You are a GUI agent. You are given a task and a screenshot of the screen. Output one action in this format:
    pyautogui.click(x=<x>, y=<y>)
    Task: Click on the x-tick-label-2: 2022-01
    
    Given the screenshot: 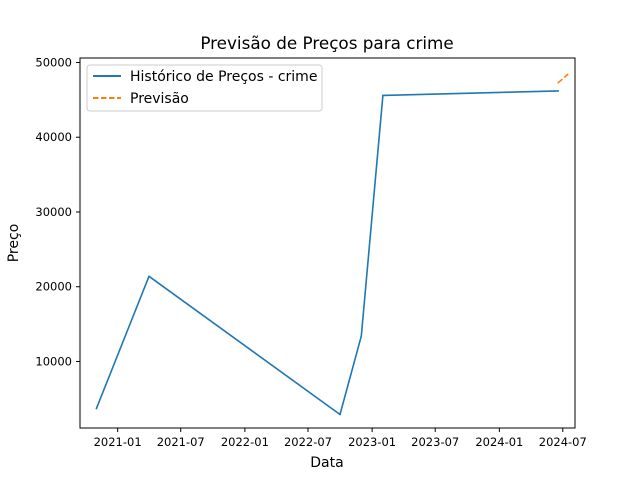 What is the action you would take?
    pyautogui.click(x=245, y=442)
    